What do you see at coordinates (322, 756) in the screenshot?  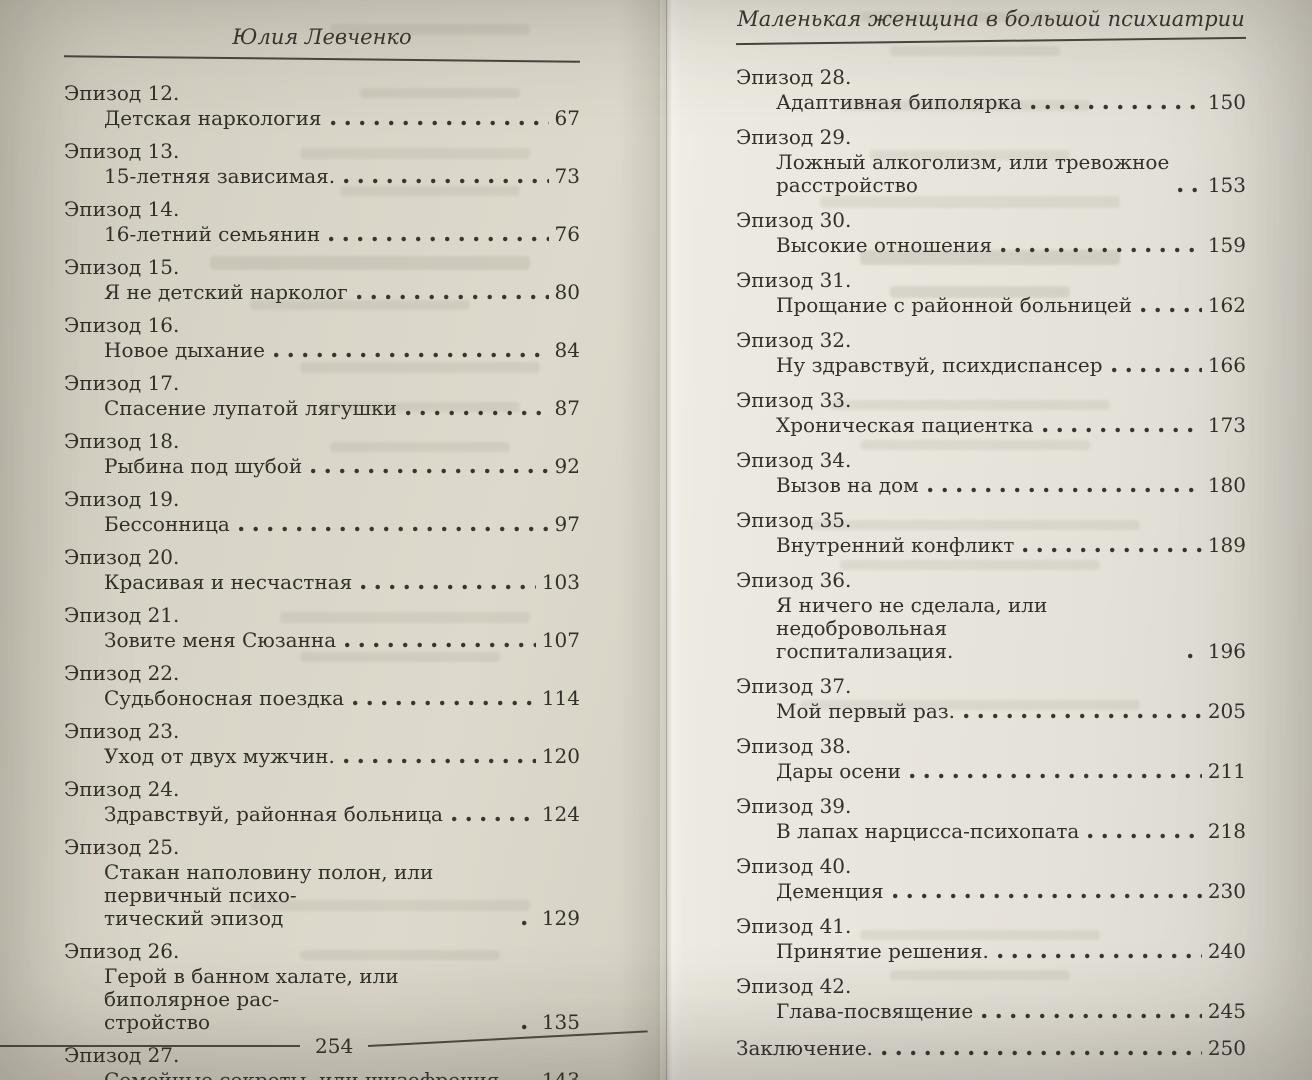 I see `episode-title-row: Уход от двух мужчин. 120` at bounding box center [322, 756].